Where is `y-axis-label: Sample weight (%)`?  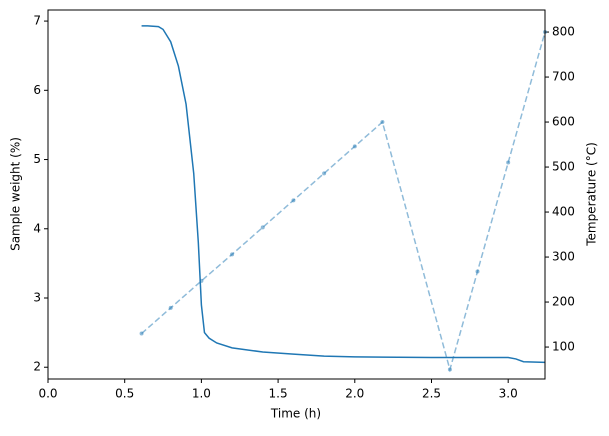 y-axis-label: Sample weight (%) is located at coordinates (16, 194).